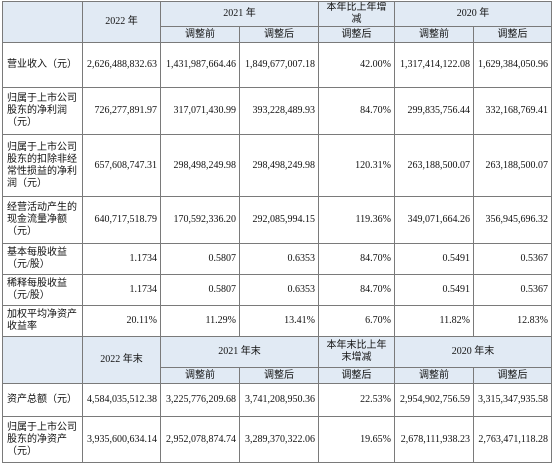 The height and width of the screenshot is (473, 554). What do you see at coordinates (42, 65) in the screenshot?
I see `row-label: 营业收入（元）` at bounding box center [42, 65].